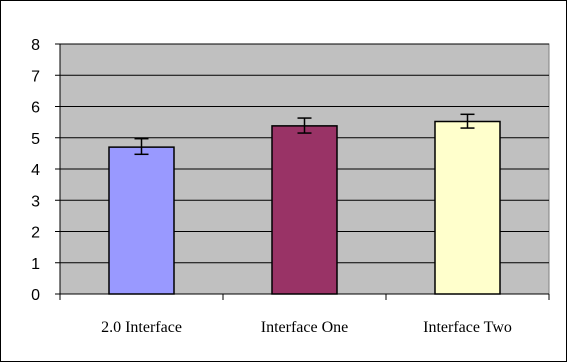  Describe the element at coordinates (35, 45) in the screenshot. I see `y-tick-label: 8` at that location.